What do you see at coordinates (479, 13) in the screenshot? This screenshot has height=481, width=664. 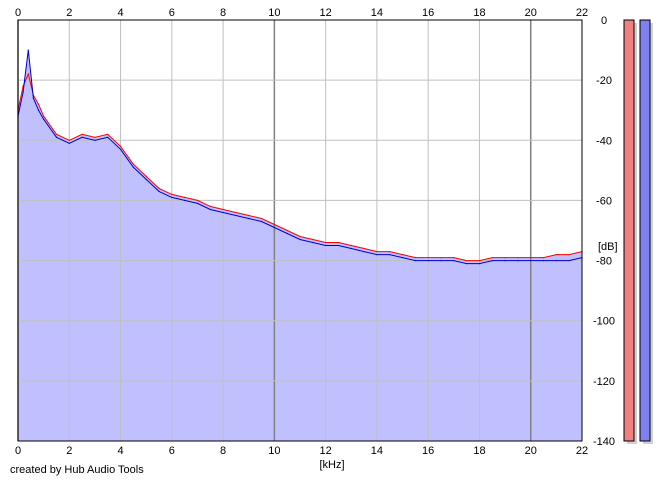 I see `x-tick-label-top-9: 18` at bounding box center [479, 13].